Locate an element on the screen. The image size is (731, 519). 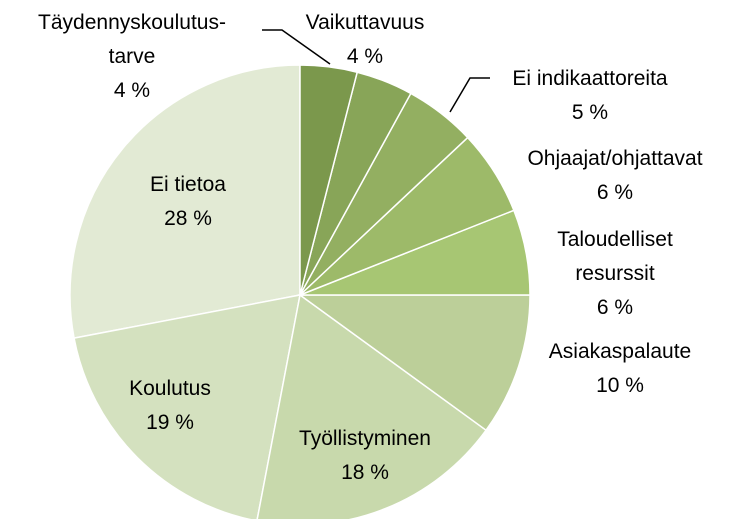
category-label: Koulutus is located at coordinates (170, 388).